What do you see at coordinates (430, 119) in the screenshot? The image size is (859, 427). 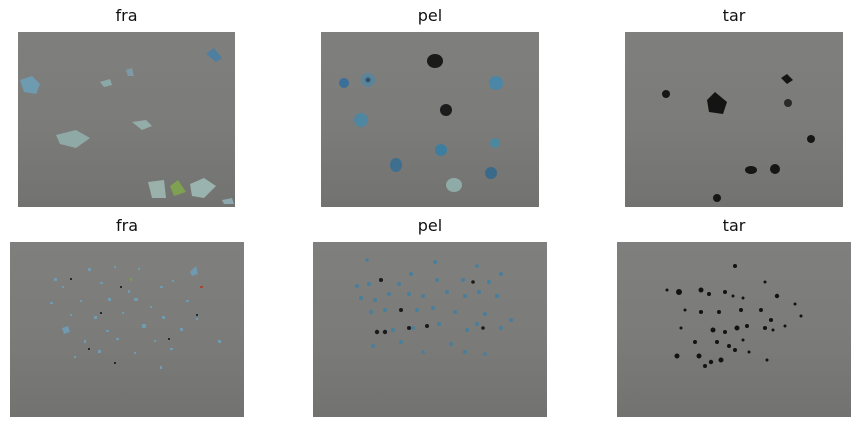 I see `photo-pellets-closeup` at bounding box center [430, 119].